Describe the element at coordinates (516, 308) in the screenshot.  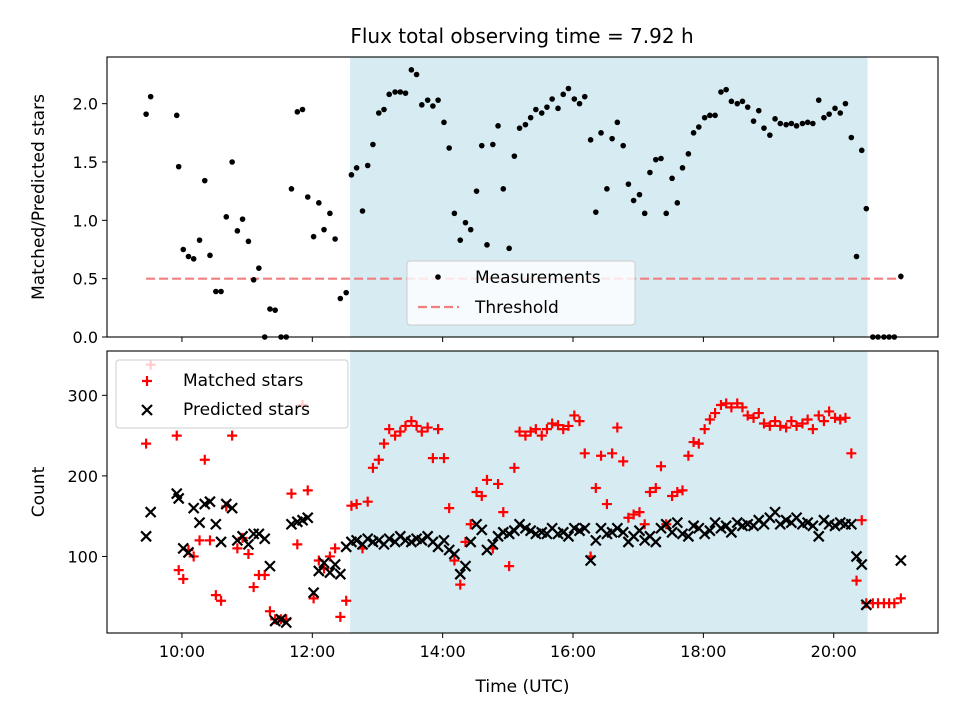
I see `legend-label-threshold: Threshold` at that location.